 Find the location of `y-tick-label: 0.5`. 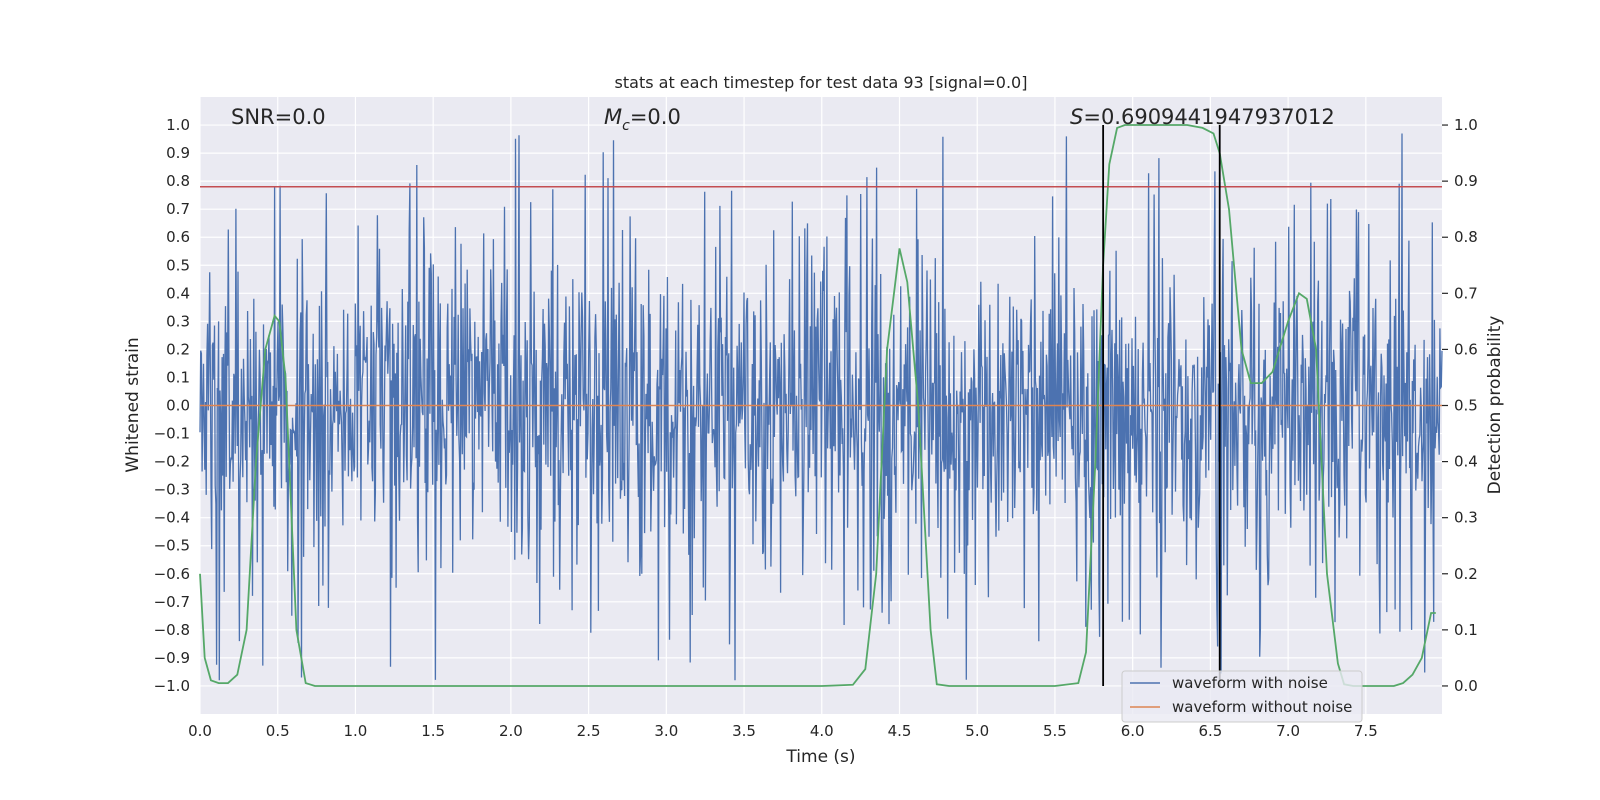

y-tick-label: 0.5 is located at coordinates (178, 265).